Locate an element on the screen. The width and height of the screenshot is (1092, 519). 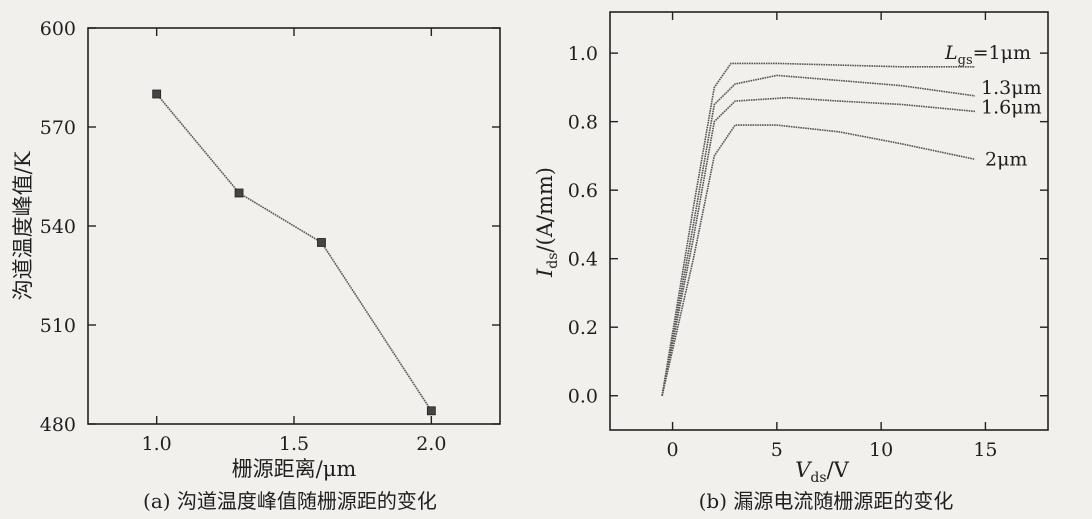
chart-b-series-label-3: 1.6μm is located at coordinates (1011, 107).